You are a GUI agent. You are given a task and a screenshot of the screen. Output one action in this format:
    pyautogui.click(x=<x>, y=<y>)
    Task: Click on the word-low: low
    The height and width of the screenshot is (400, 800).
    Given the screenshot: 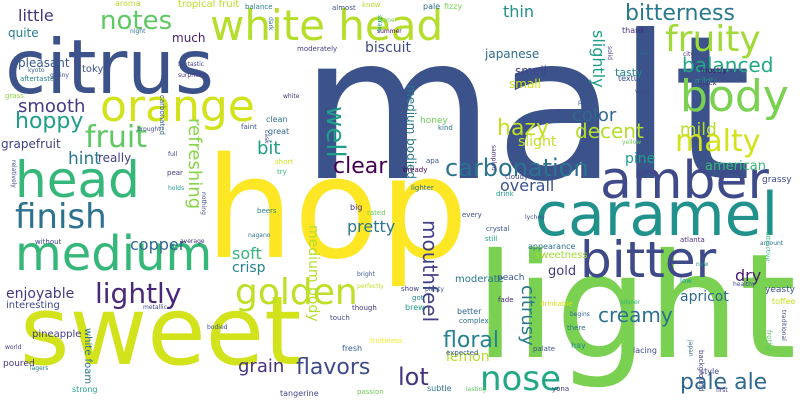 What is the action you would take?
    pyautogui.click(x=686, y=281)
    